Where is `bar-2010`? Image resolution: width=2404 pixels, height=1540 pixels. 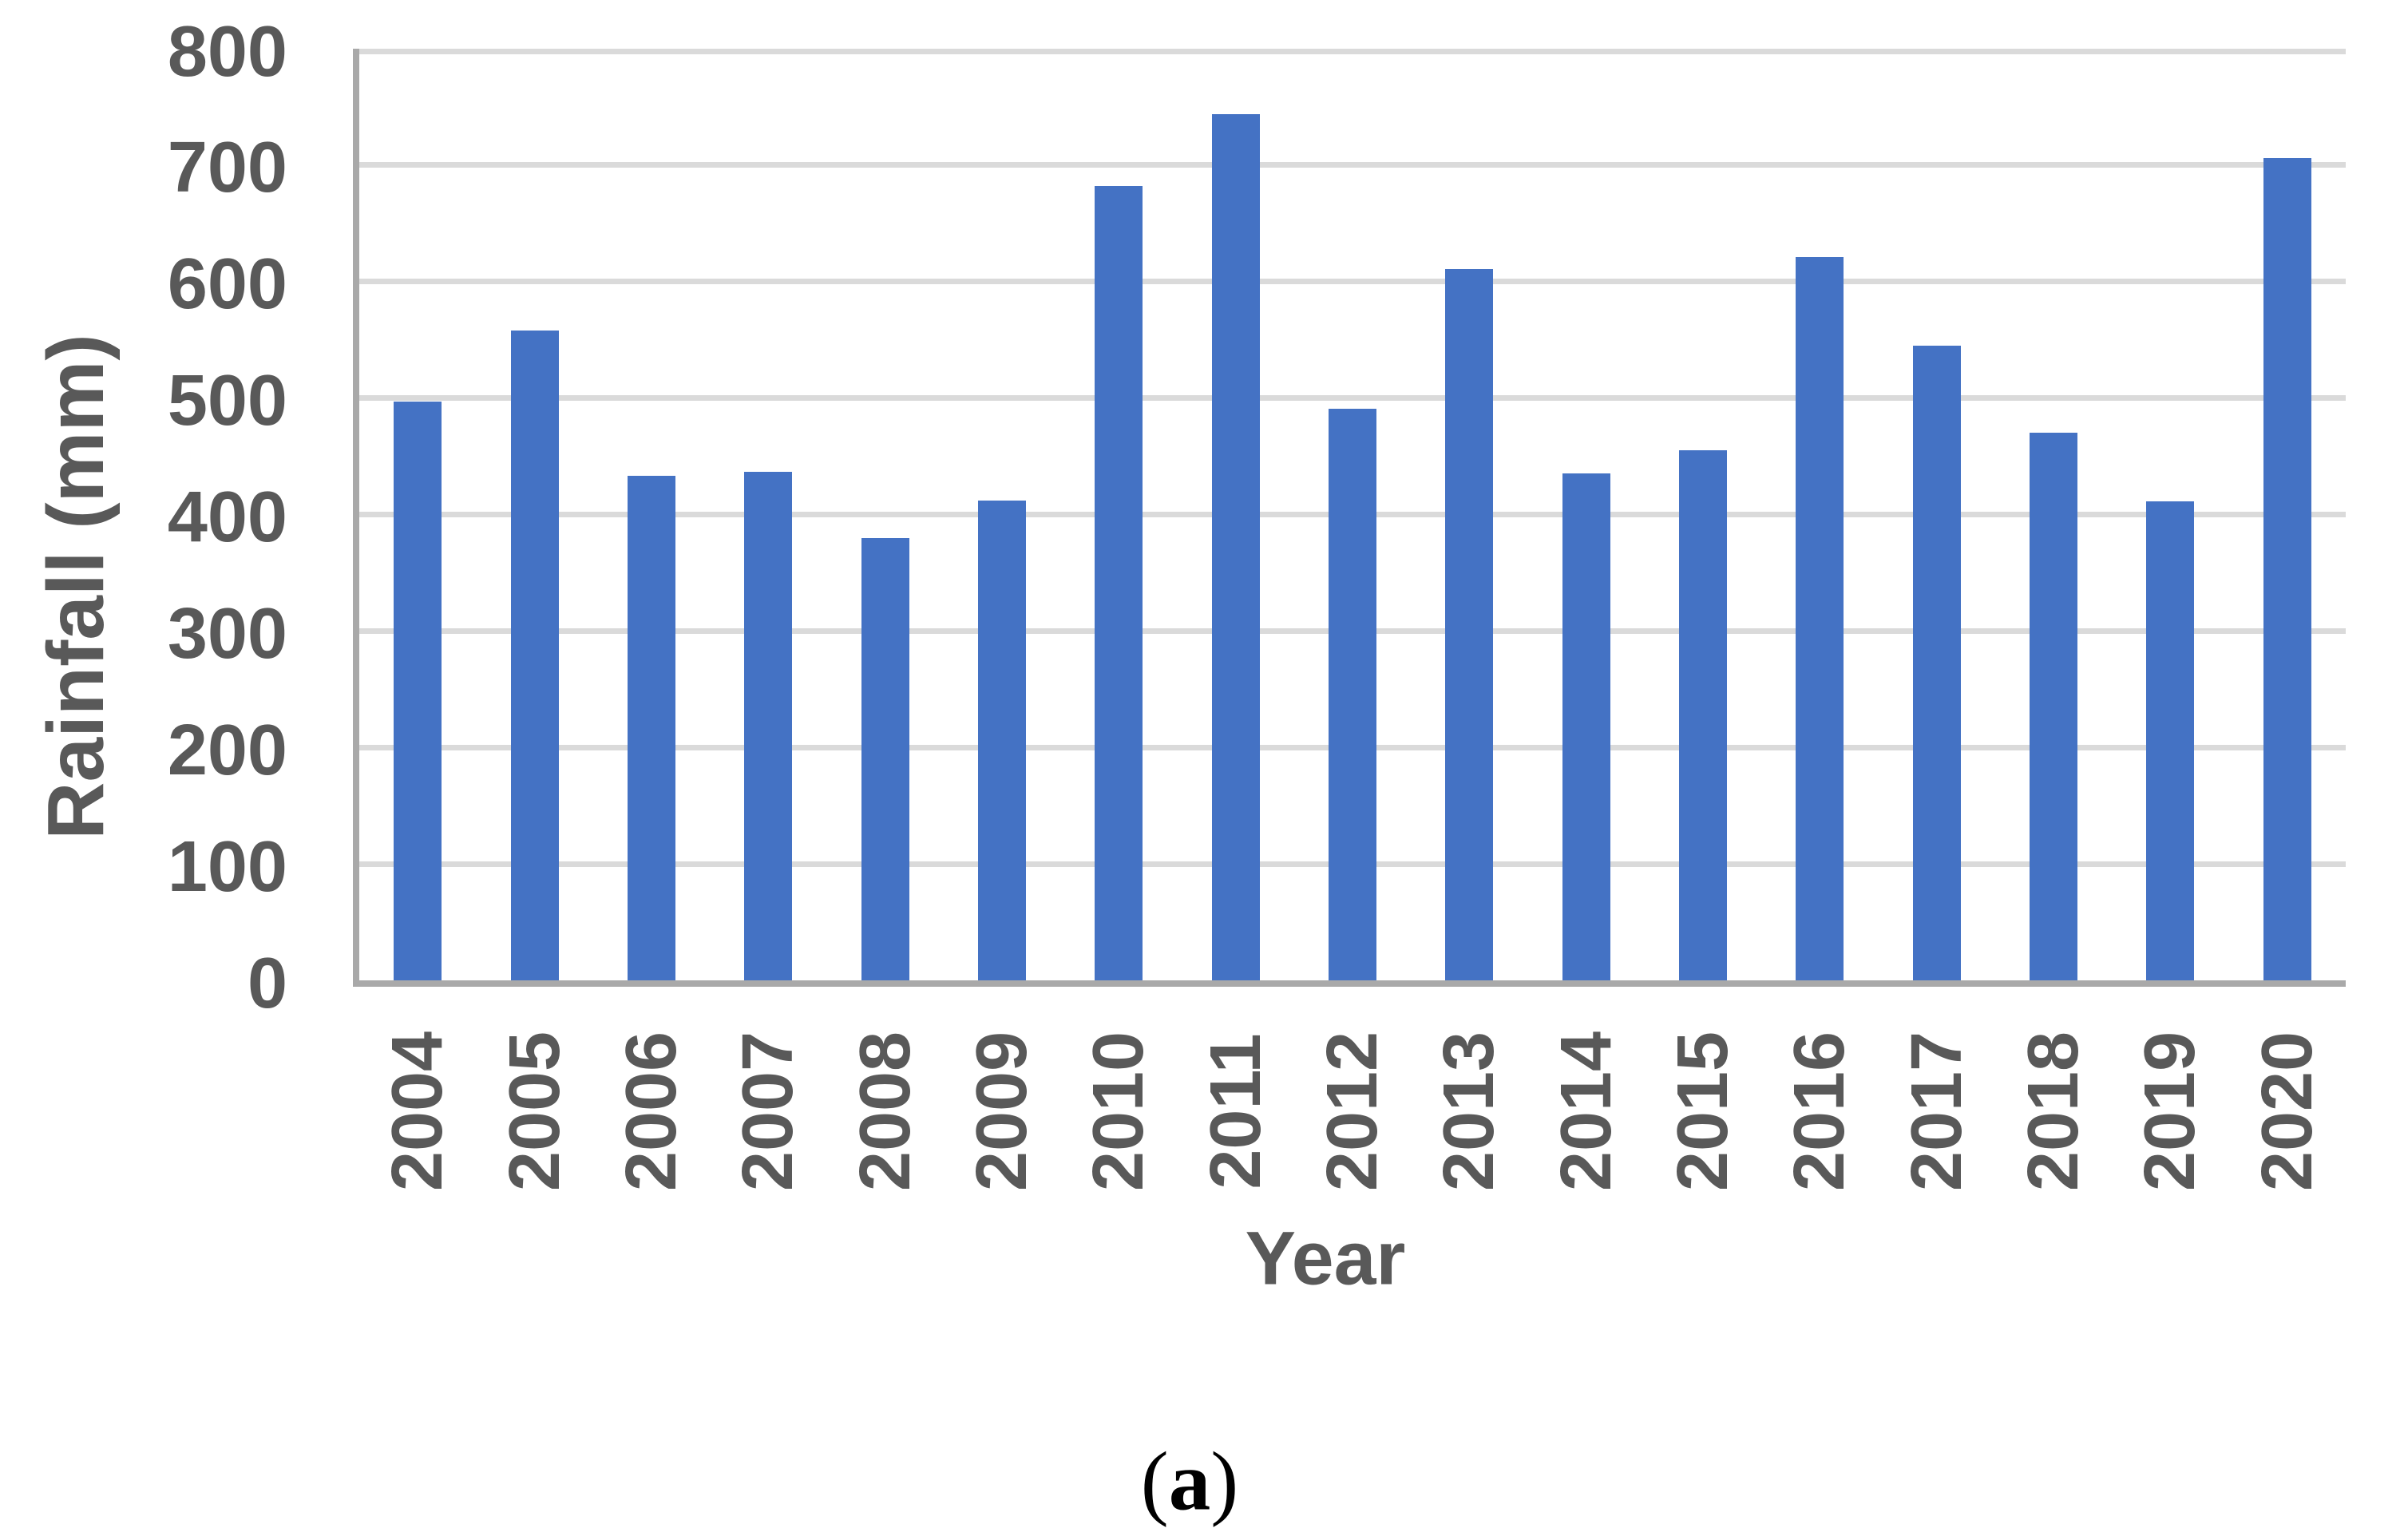 bar-2010 is located at coordinates (1119, 583).